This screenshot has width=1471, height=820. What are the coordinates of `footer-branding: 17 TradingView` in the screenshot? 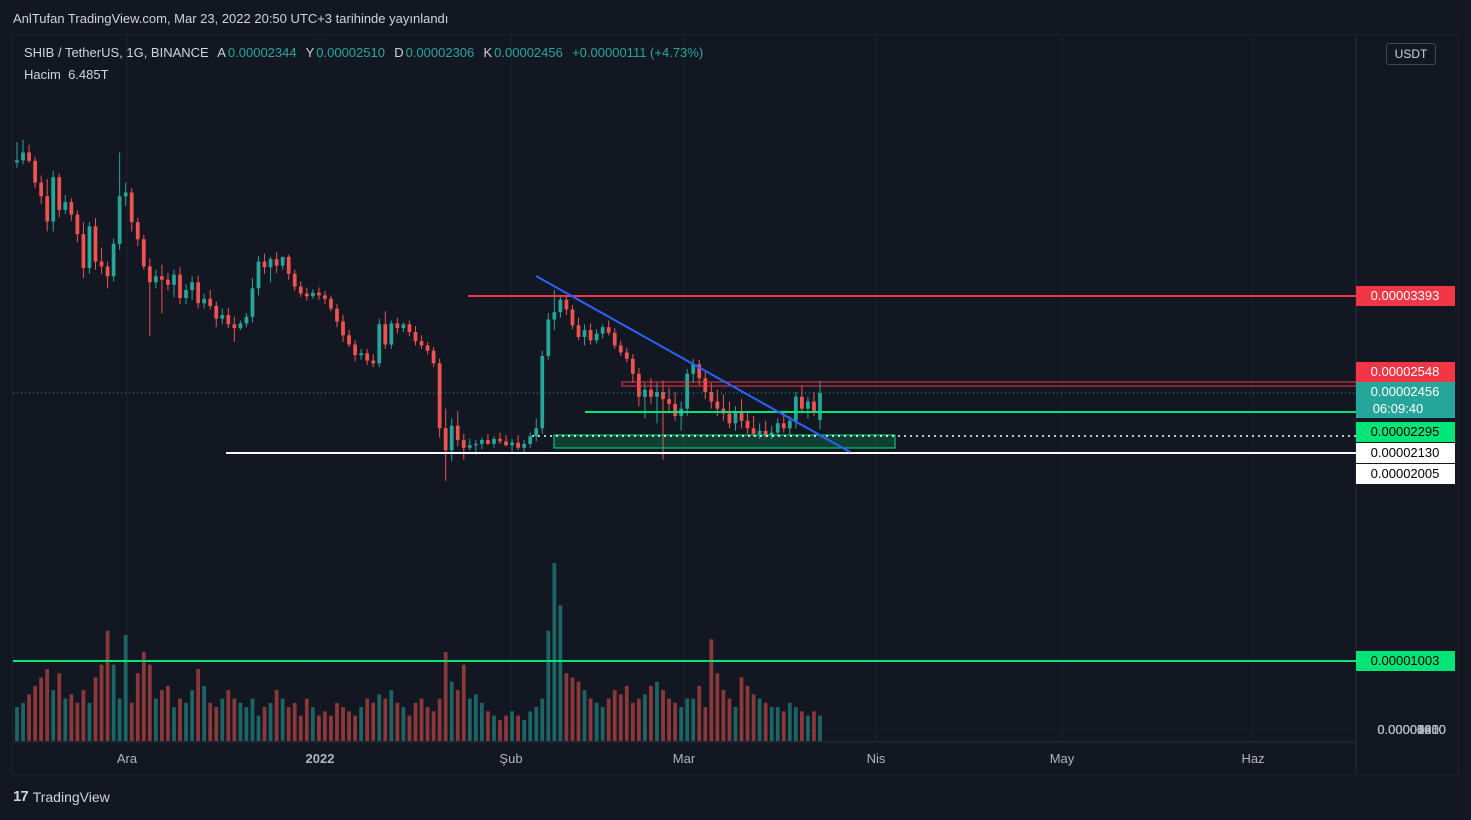 It's located at (61, 796).